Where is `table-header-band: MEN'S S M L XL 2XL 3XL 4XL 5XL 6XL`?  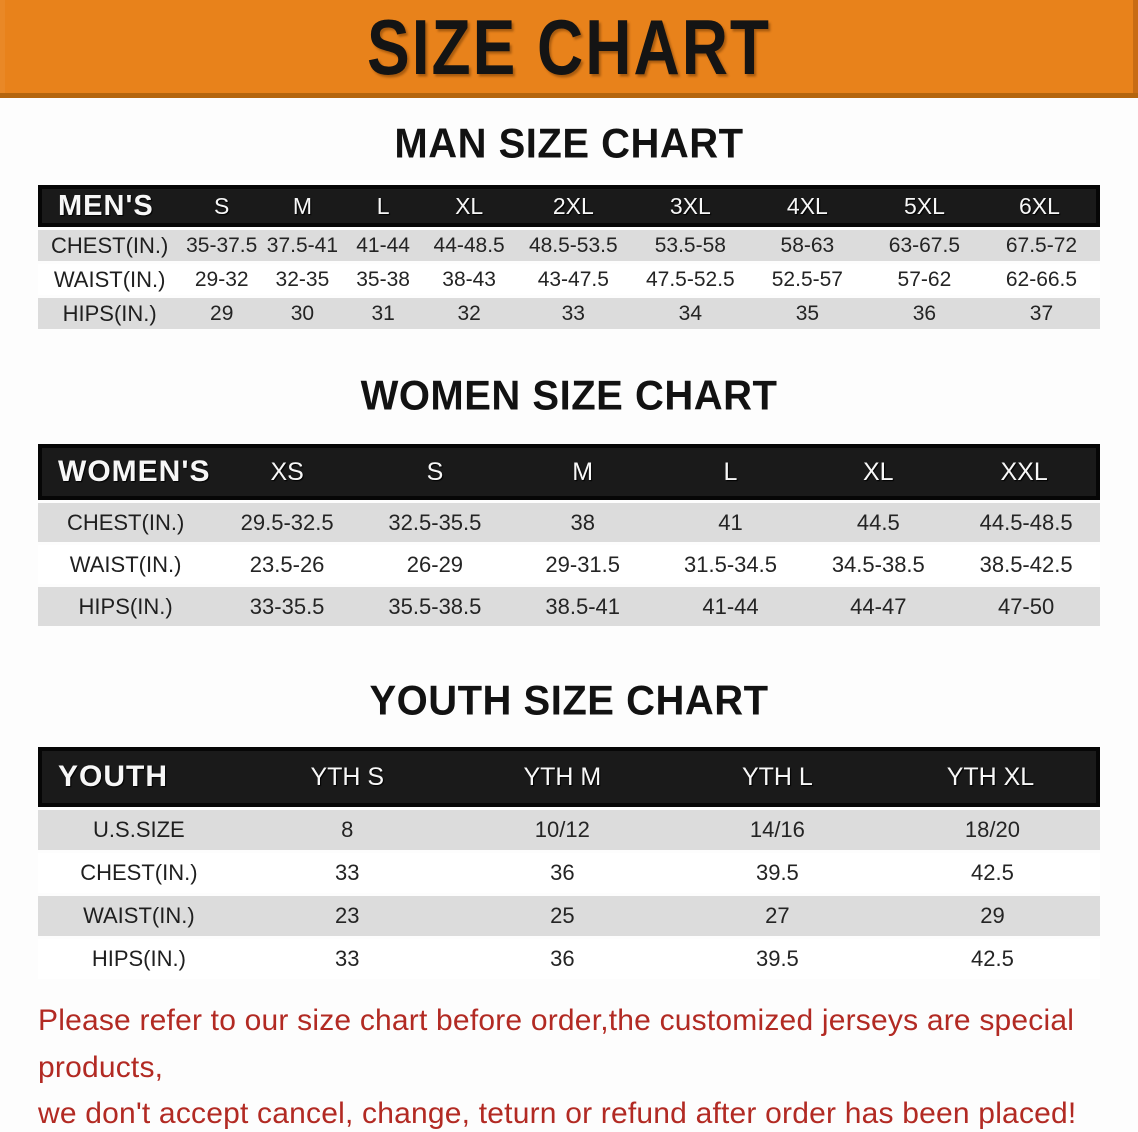 table-header-band: MEN'S S M L XL 2XL 3XL 4XL 5XL 6XL is located at coordinates (569, 206).